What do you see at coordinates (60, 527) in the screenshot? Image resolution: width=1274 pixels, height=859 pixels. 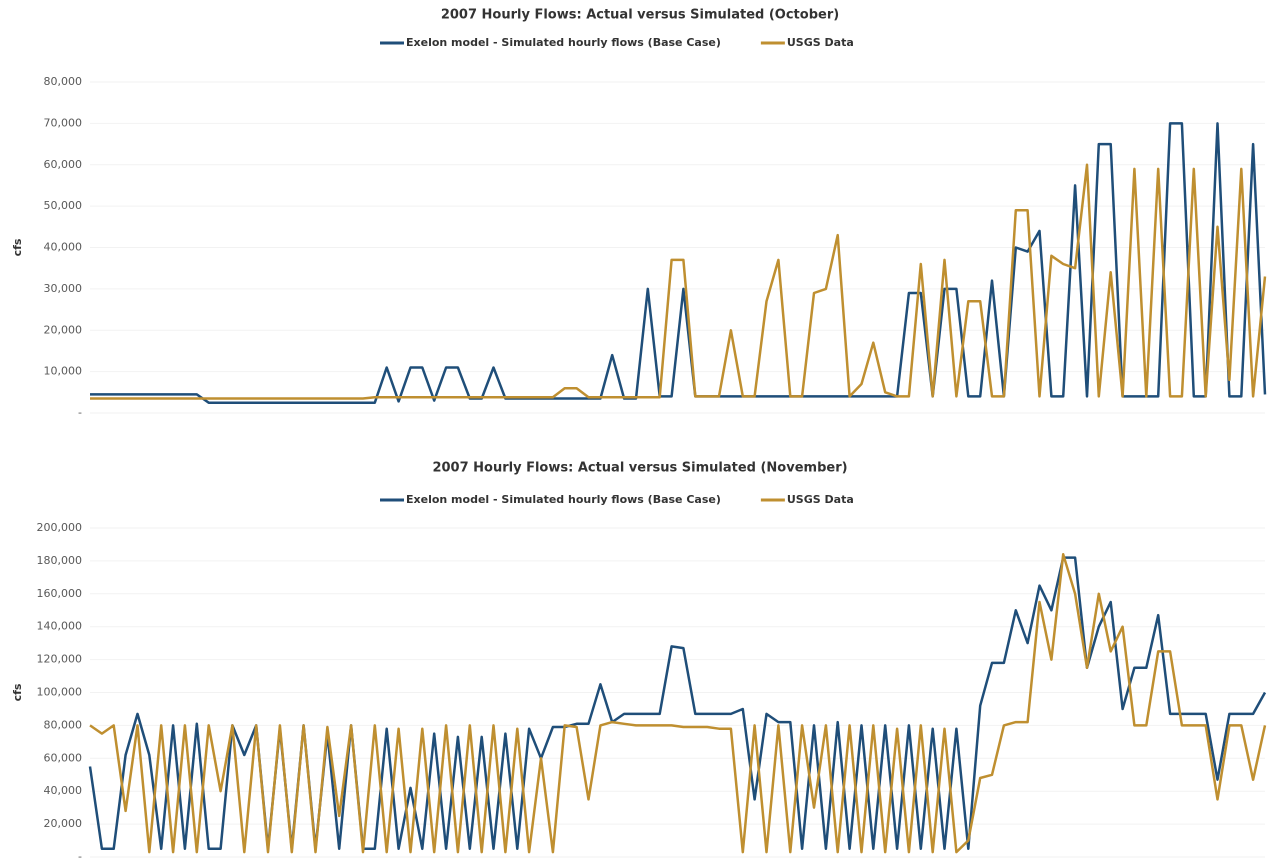 I see `y-tick-label: 200,000` at bounding box center [60, 527].